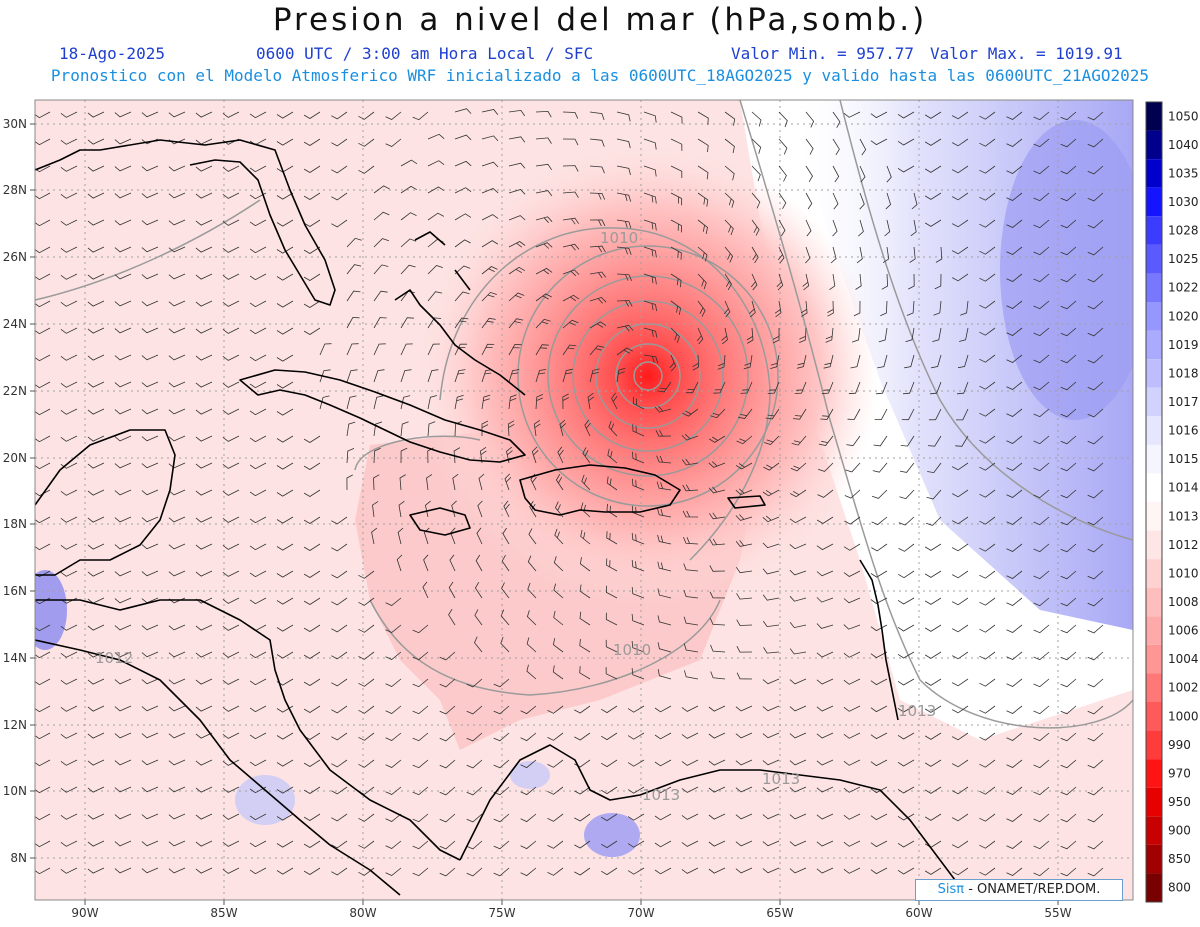  I want to click on puerto-rico, so click(746, 502).